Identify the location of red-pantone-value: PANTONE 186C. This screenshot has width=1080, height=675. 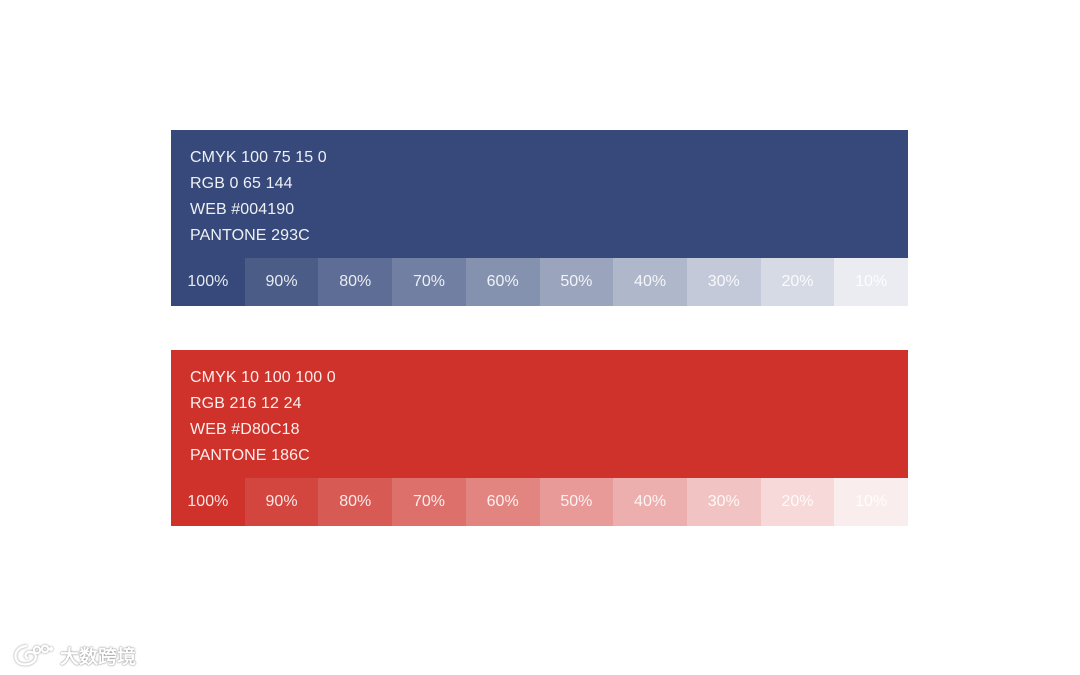
(250, 455).